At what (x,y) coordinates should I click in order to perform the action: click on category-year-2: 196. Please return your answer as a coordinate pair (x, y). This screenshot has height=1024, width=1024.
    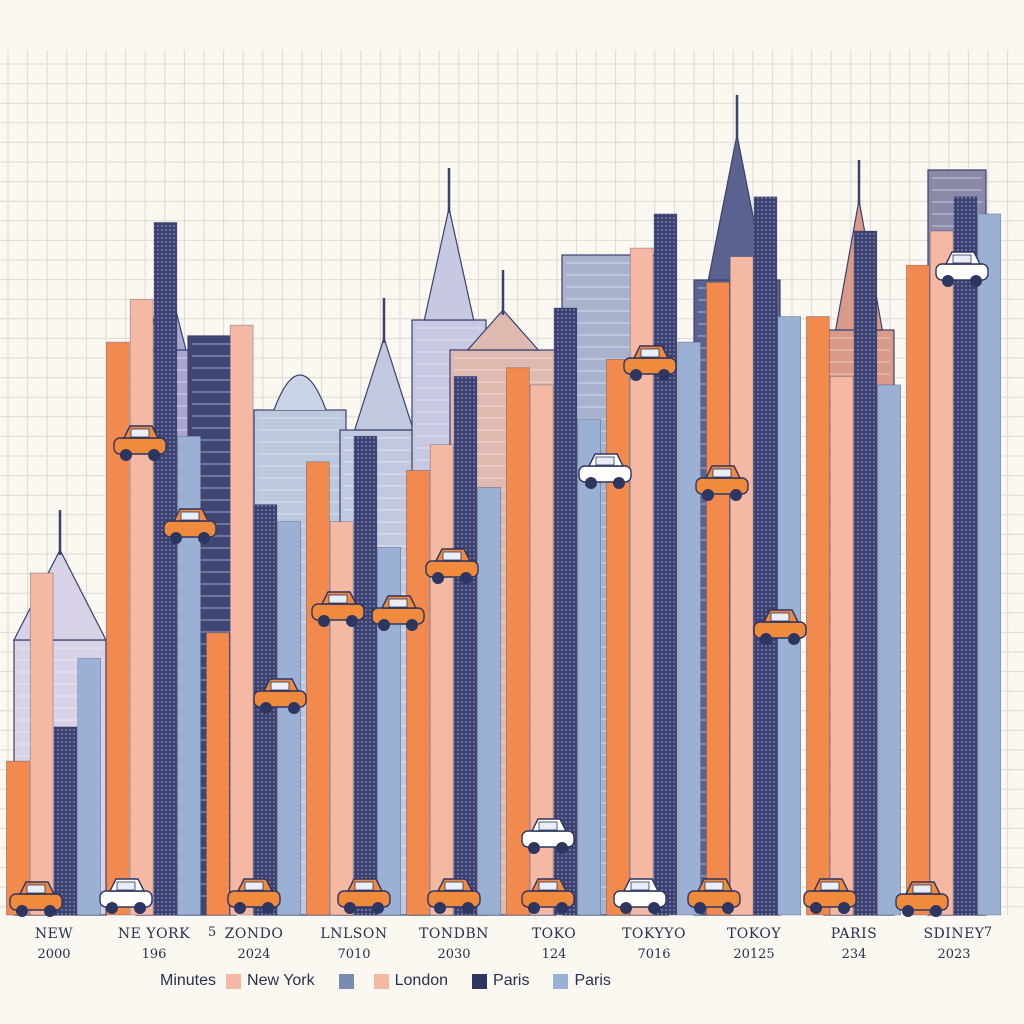
    Looking at the image, I should click on (154, 954).